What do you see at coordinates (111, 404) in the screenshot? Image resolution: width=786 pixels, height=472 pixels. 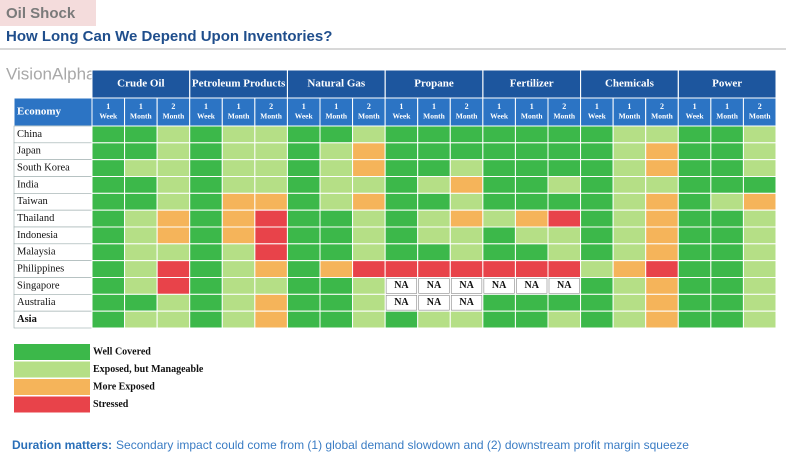 I see `legend-label: Stressed` at bounding box center [111, 404].